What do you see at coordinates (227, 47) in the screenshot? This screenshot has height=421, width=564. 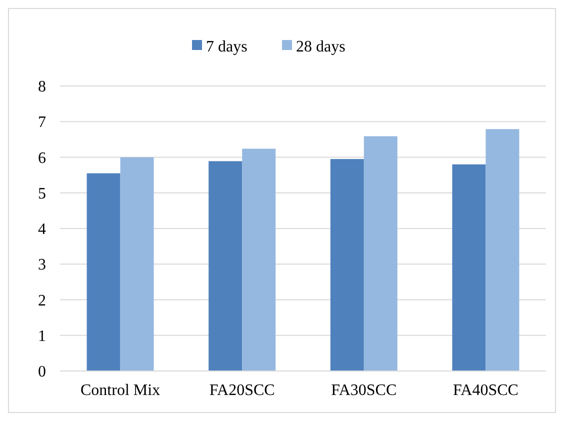 I see `legend-label: 7 days` at bounding box center [227, 47].